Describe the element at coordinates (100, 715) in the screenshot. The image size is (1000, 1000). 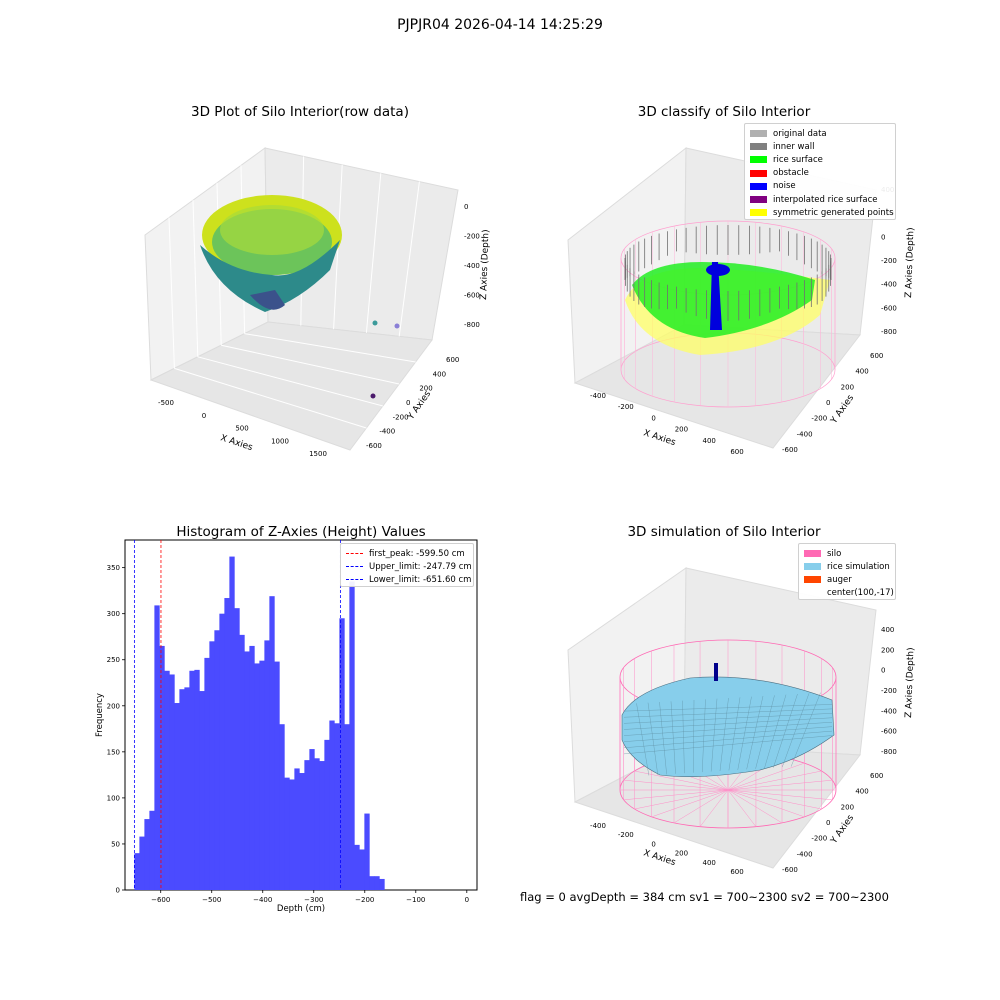
I see `y-axis-label: Frequency` at that location.